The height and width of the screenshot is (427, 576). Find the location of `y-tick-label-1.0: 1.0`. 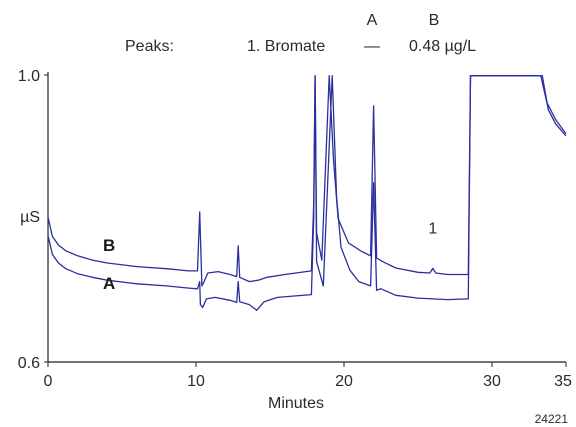

y-tick-label-1.0: 1.0 is located at coordinates (29, 76).